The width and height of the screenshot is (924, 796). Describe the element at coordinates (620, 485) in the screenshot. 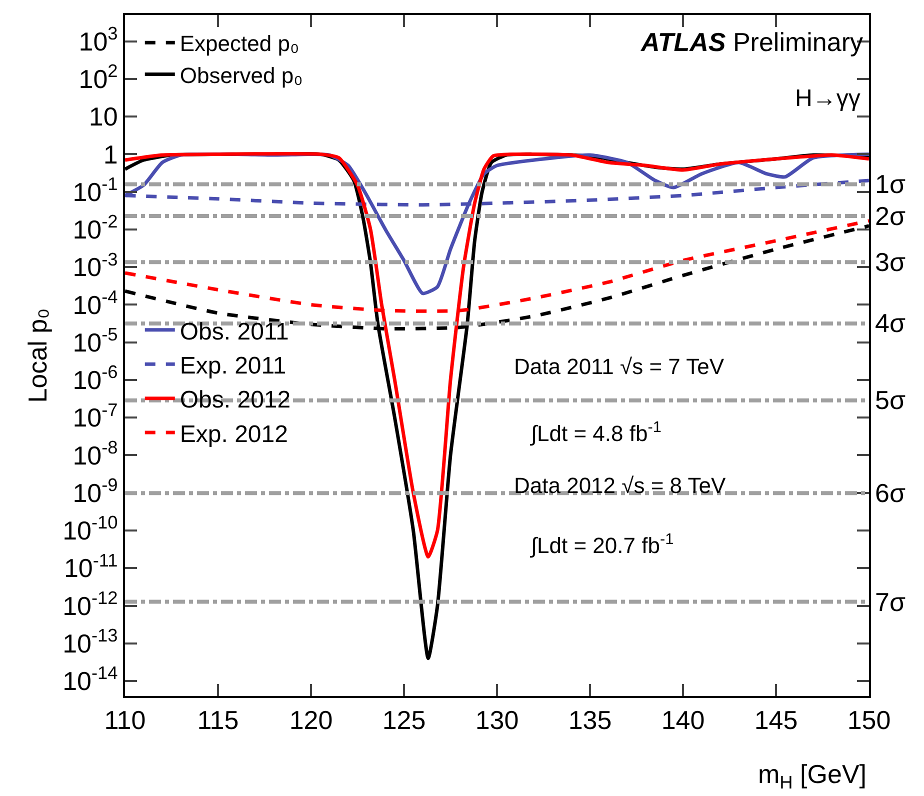

I see `annotation: Data 2012 √s = 8 TeV` at that location.